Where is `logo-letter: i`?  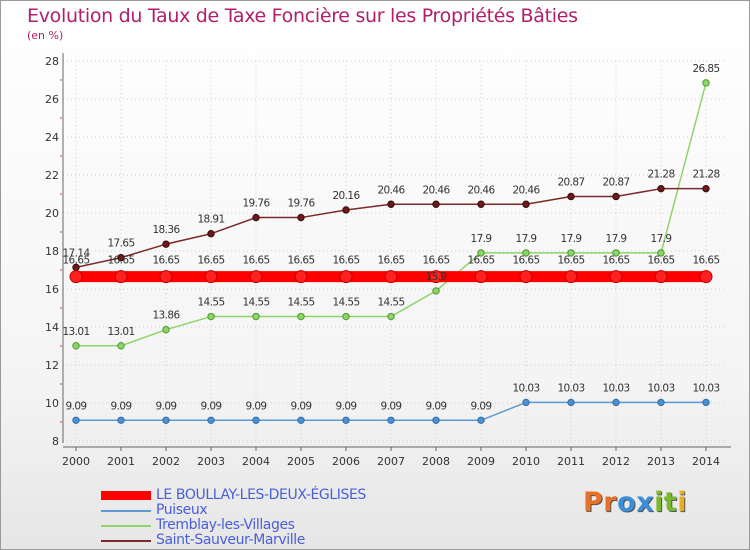
logo-letter: i is located at coordinates (659, 502).